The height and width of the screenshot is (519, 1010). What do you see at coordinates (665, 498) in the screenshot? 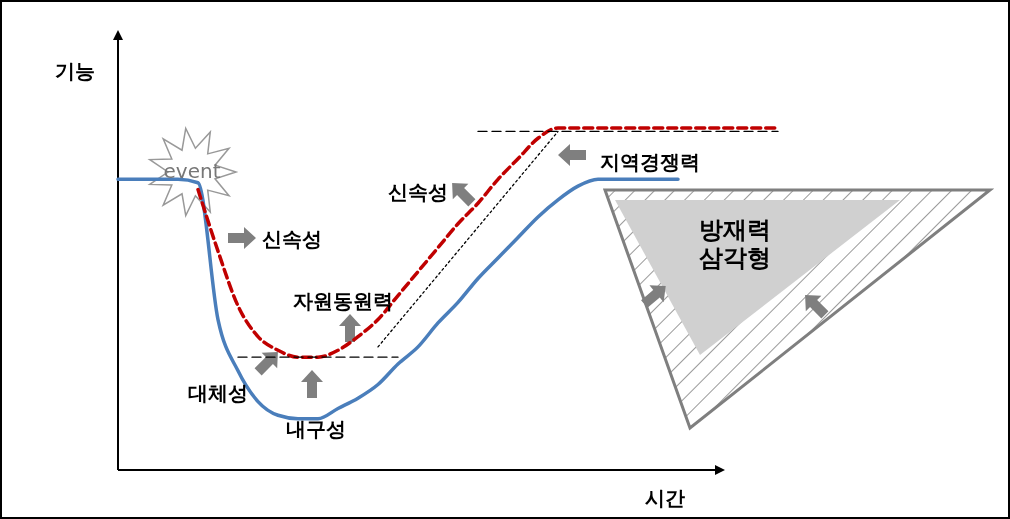
I see `x-axis-title: 시간` at bounding box center [665, 498].